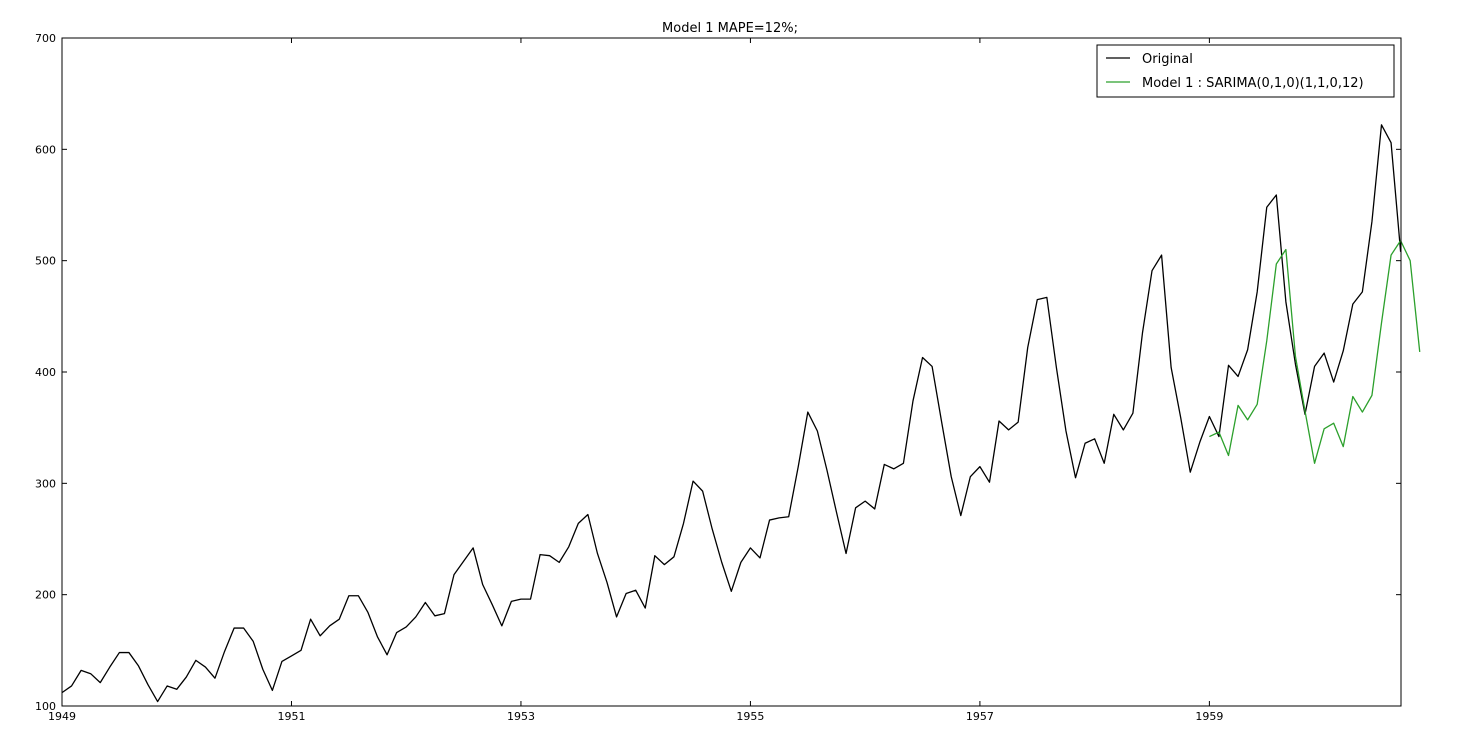 The width and height of the screenshot is (1462, 751). Describe the element at coordinates (45, 261) in the screenshot. I see `y-tick-label: 500` at that location.